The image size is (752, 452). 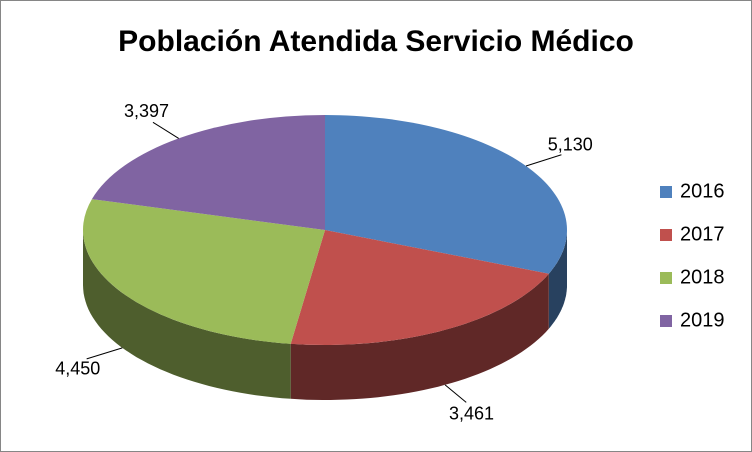 What do you see at coordinates (702, 191) in the screenshot?
I see `legend-label: 2016` at bounding box center [702, 191].